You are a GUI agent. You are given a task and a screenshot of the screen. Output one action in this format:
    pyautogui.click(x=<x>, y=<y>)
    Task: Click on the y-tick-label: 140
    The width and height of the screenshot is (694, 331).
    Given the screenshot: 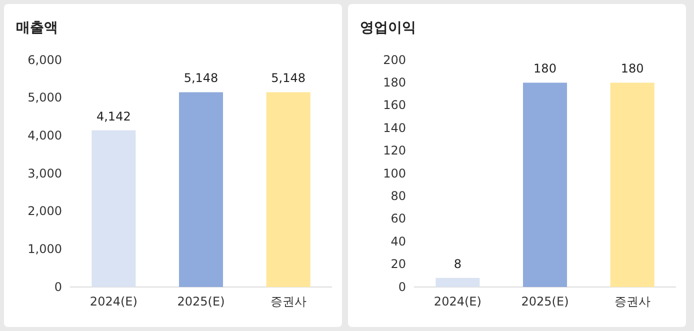 What is the action you would take?
    pyautogui.click(x=394, y=127)
    